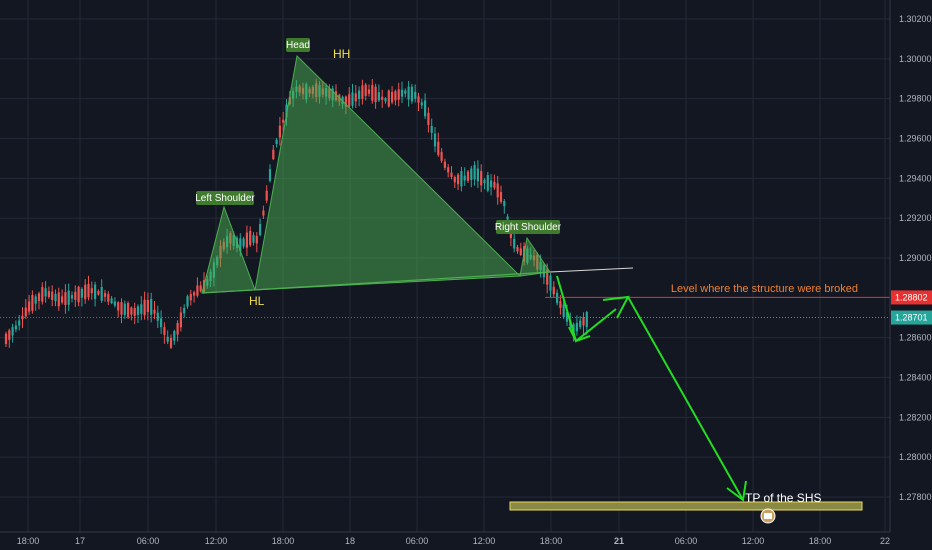 The width and height of the screenshot is (932, 550). What do you see at coordinates (764, 289) in the screenshot?
I see `broken-level-label: Level where the structure were broked` at bounding box center [764, 289].